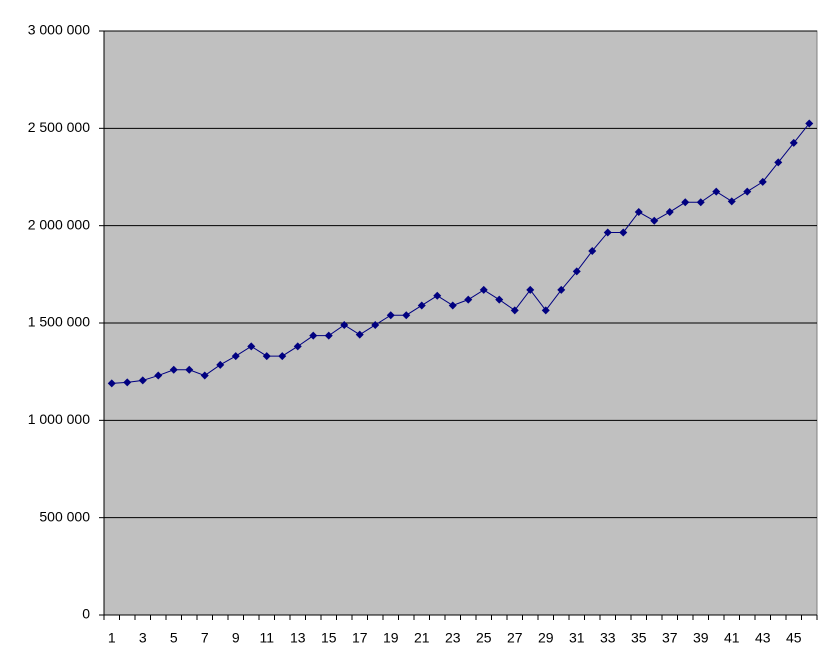 This screenshot has height=663, width=827. What do you see at coordinates (112, 638) in the screenshot?
I see `x-tick-label: 1` at bounding box center [112, 638].